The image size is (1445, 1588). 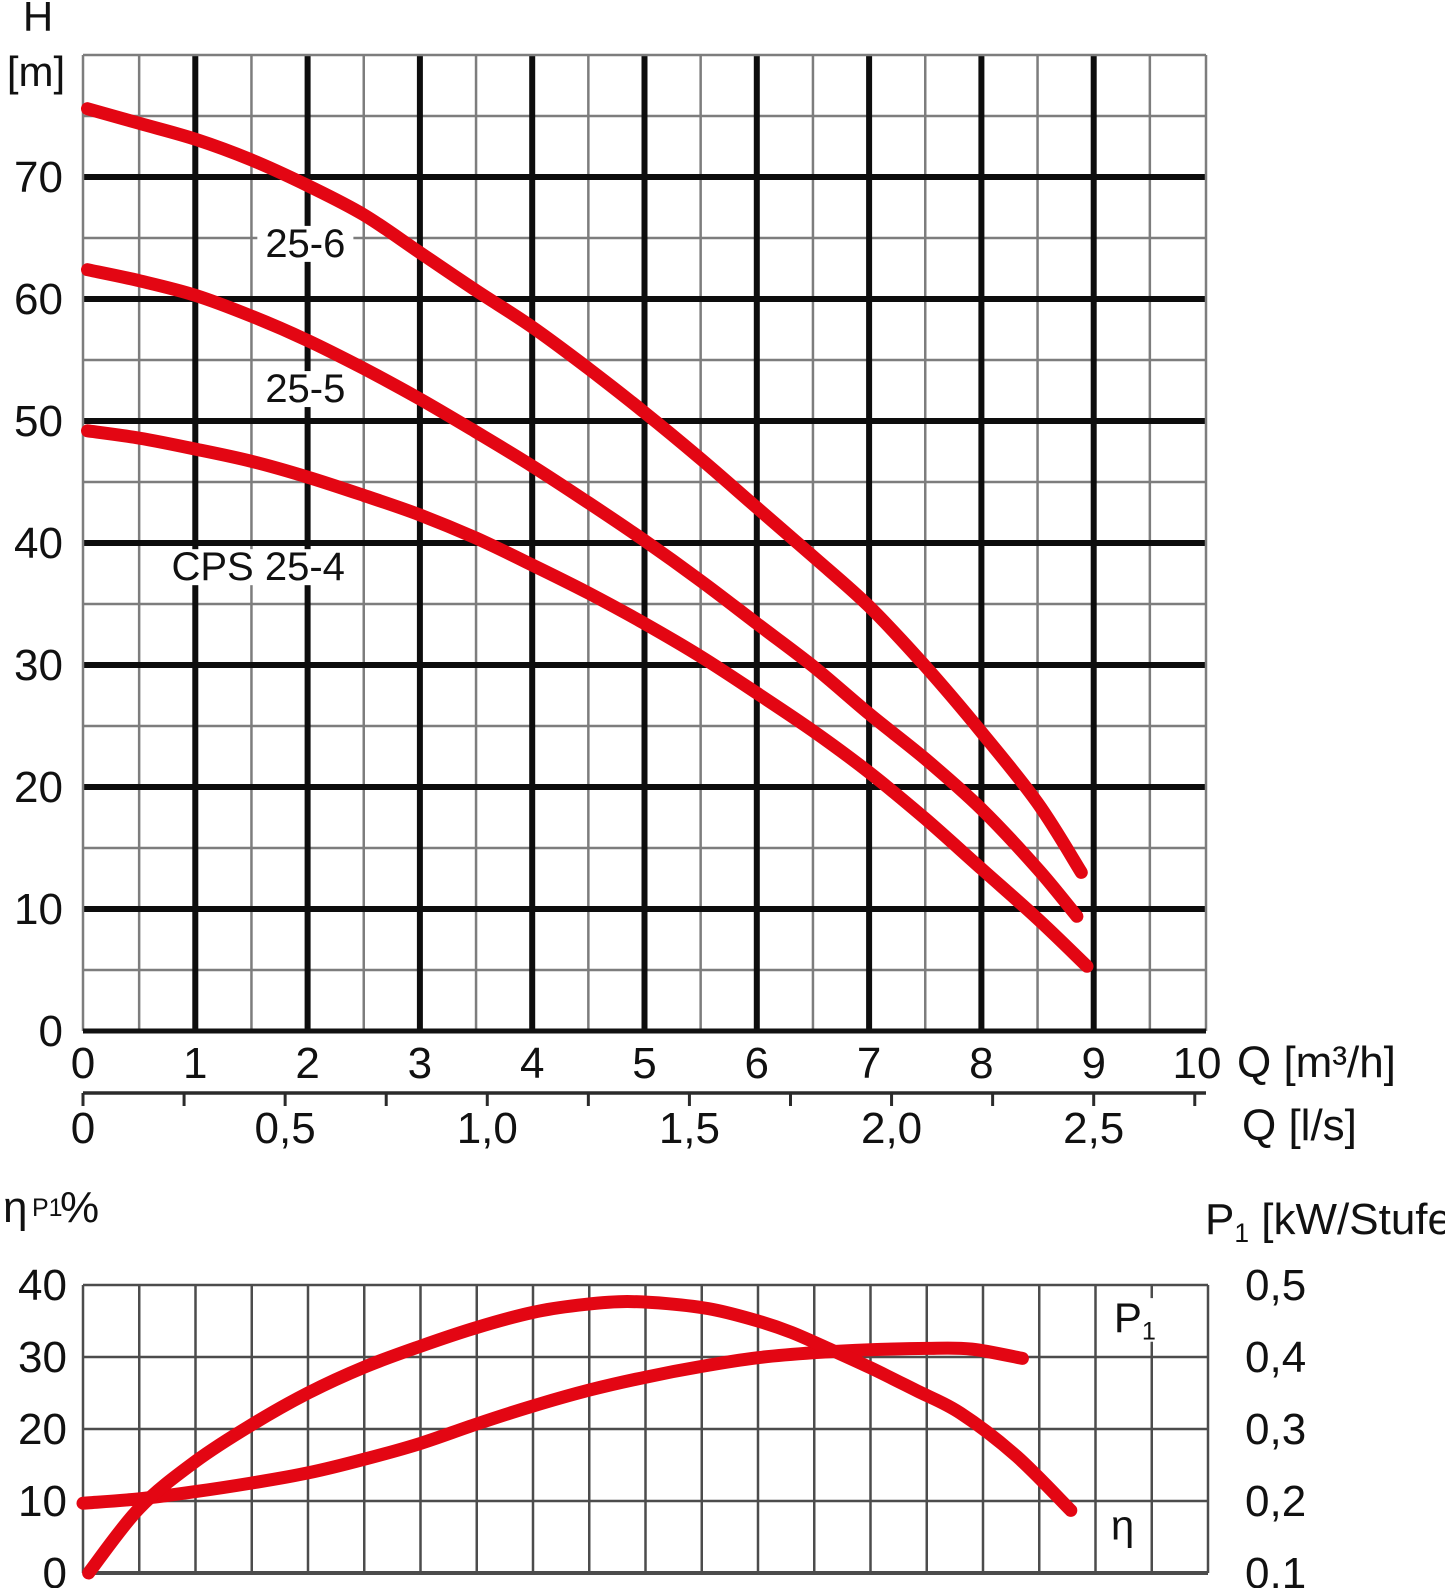 I want to click on y-tick-label: 50, so click(x=38, y=421).